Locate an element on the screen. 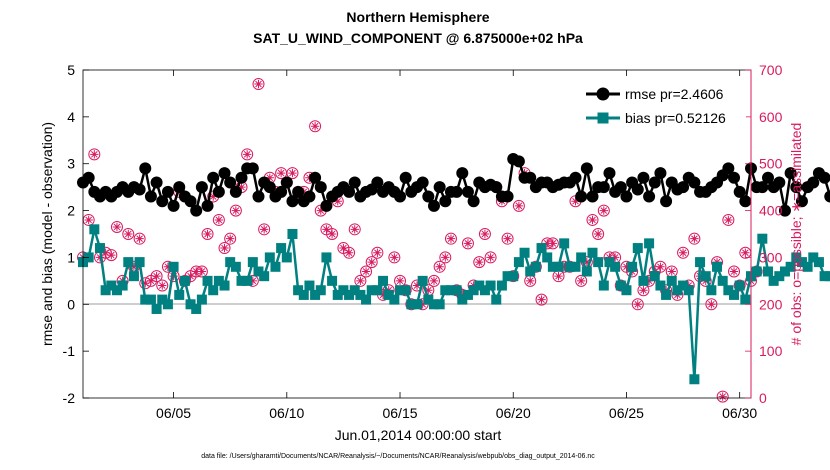 This screenshot has width=830, height=470. y-tick-label: 2 is located at coordinates (71, 211).